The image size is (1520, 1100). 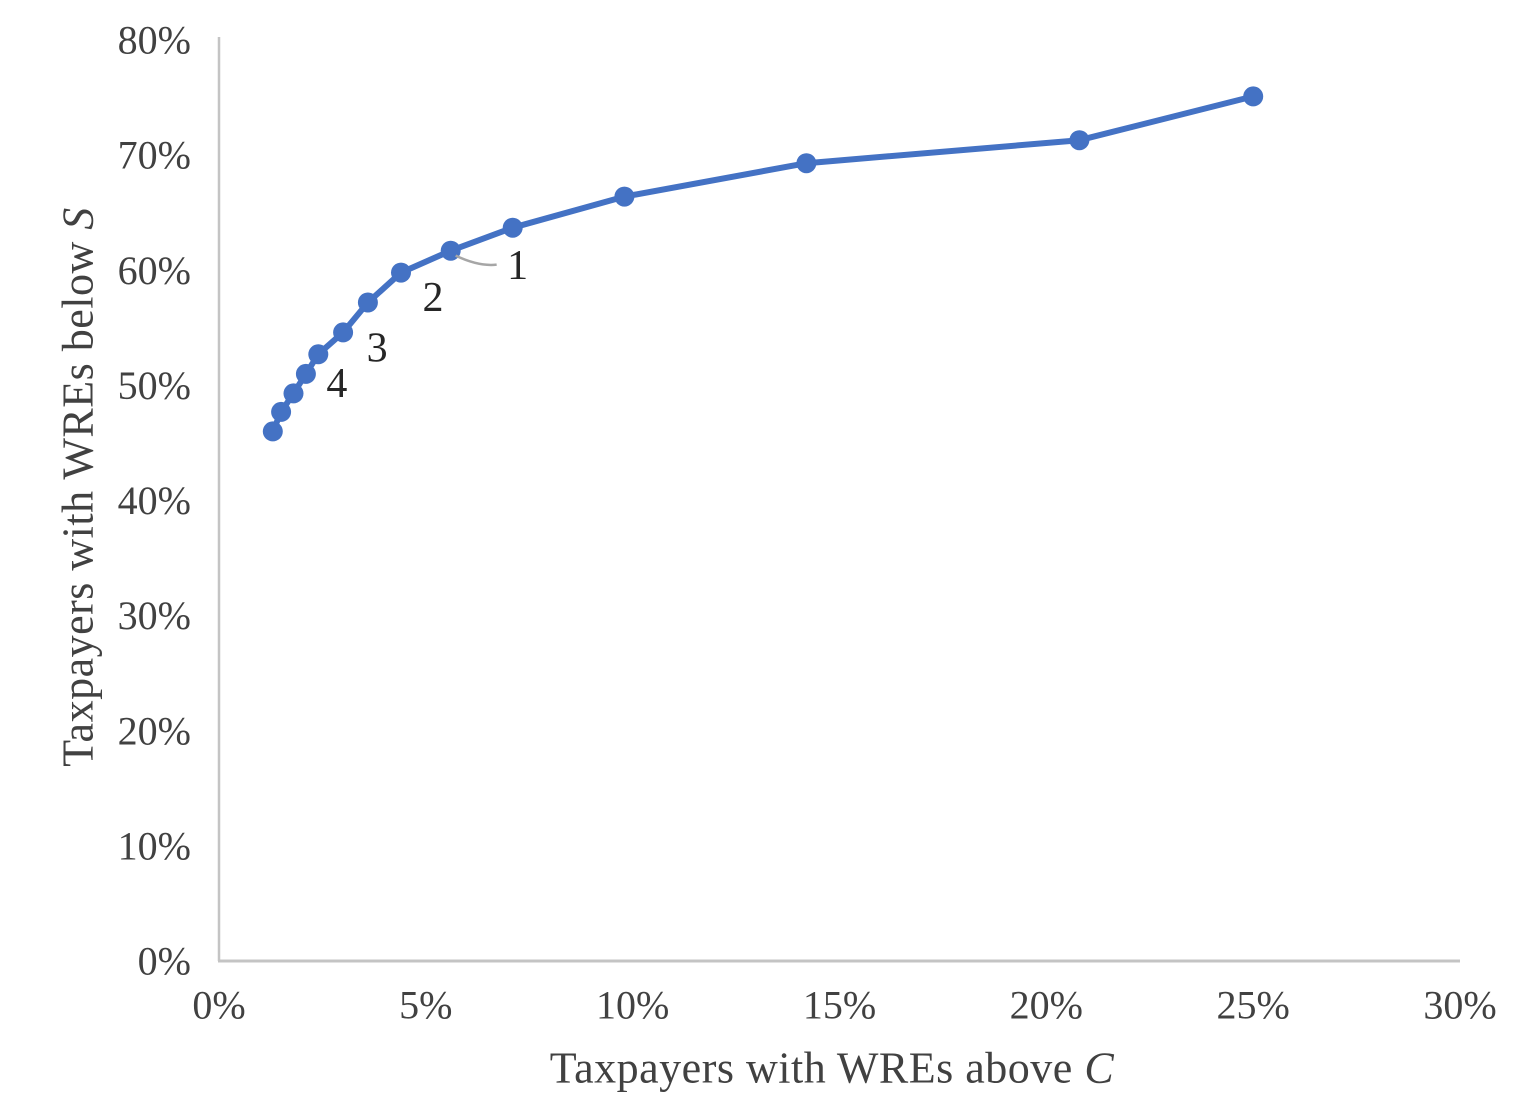 I want to click on x-tick-label: 5%, so click(x=425, y=1005).